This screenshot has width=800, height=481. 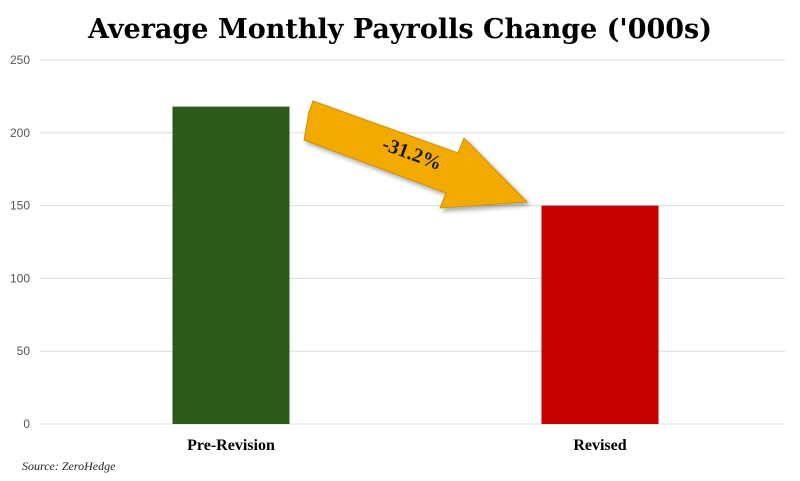 What do you see at coordinates (26, 424) in the screenshot?
I see `y-tick-label: 0` at bounding box center [26, 424].